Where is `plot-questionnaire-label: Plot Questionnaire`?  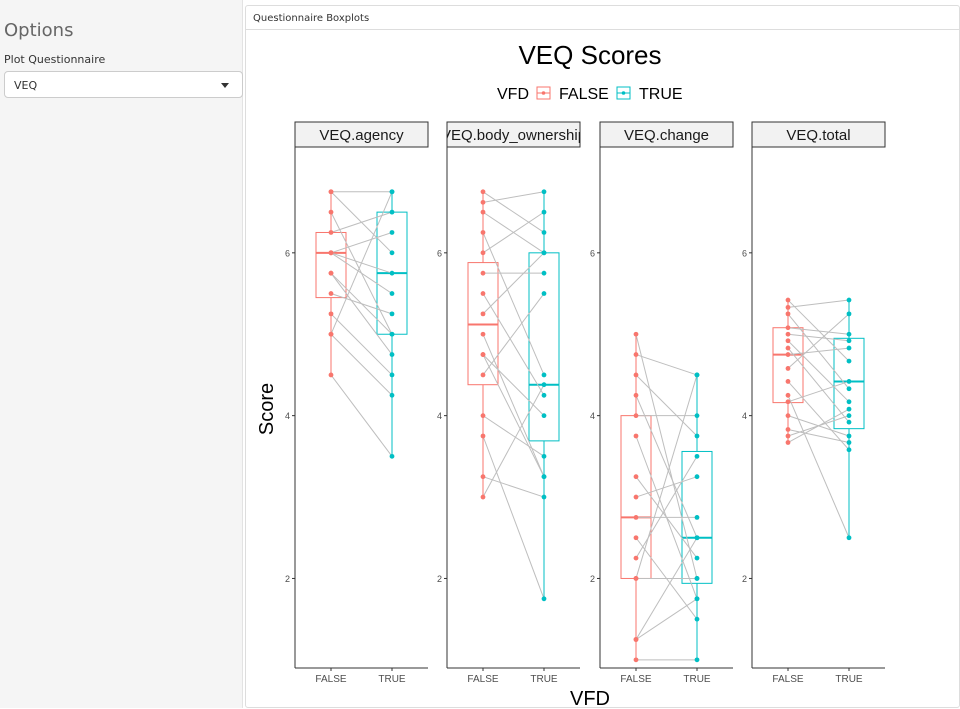
plot-questionnaire-label: Plot Questionnaire is located at coordinates (55, 59).